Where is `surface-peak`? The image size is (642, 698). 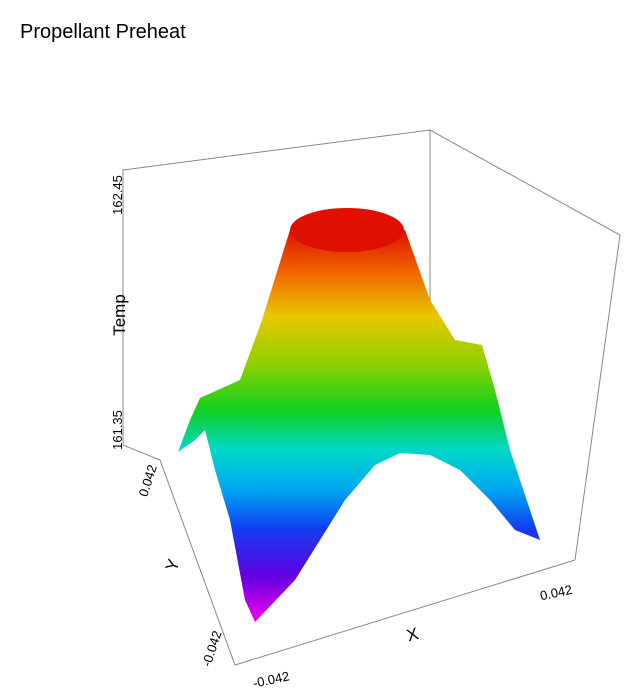 surface-peak is located at coordinates (347, 230).